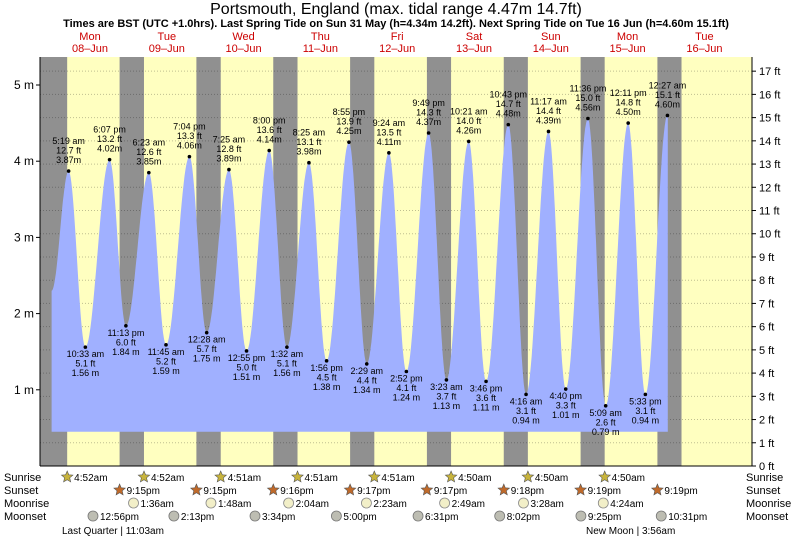 The height and width of the screenshot is (539, 793). Describe the element at coordinates (429, 113) in the screenshot. I see `high-tide-label: 14.3 ft` at that location.